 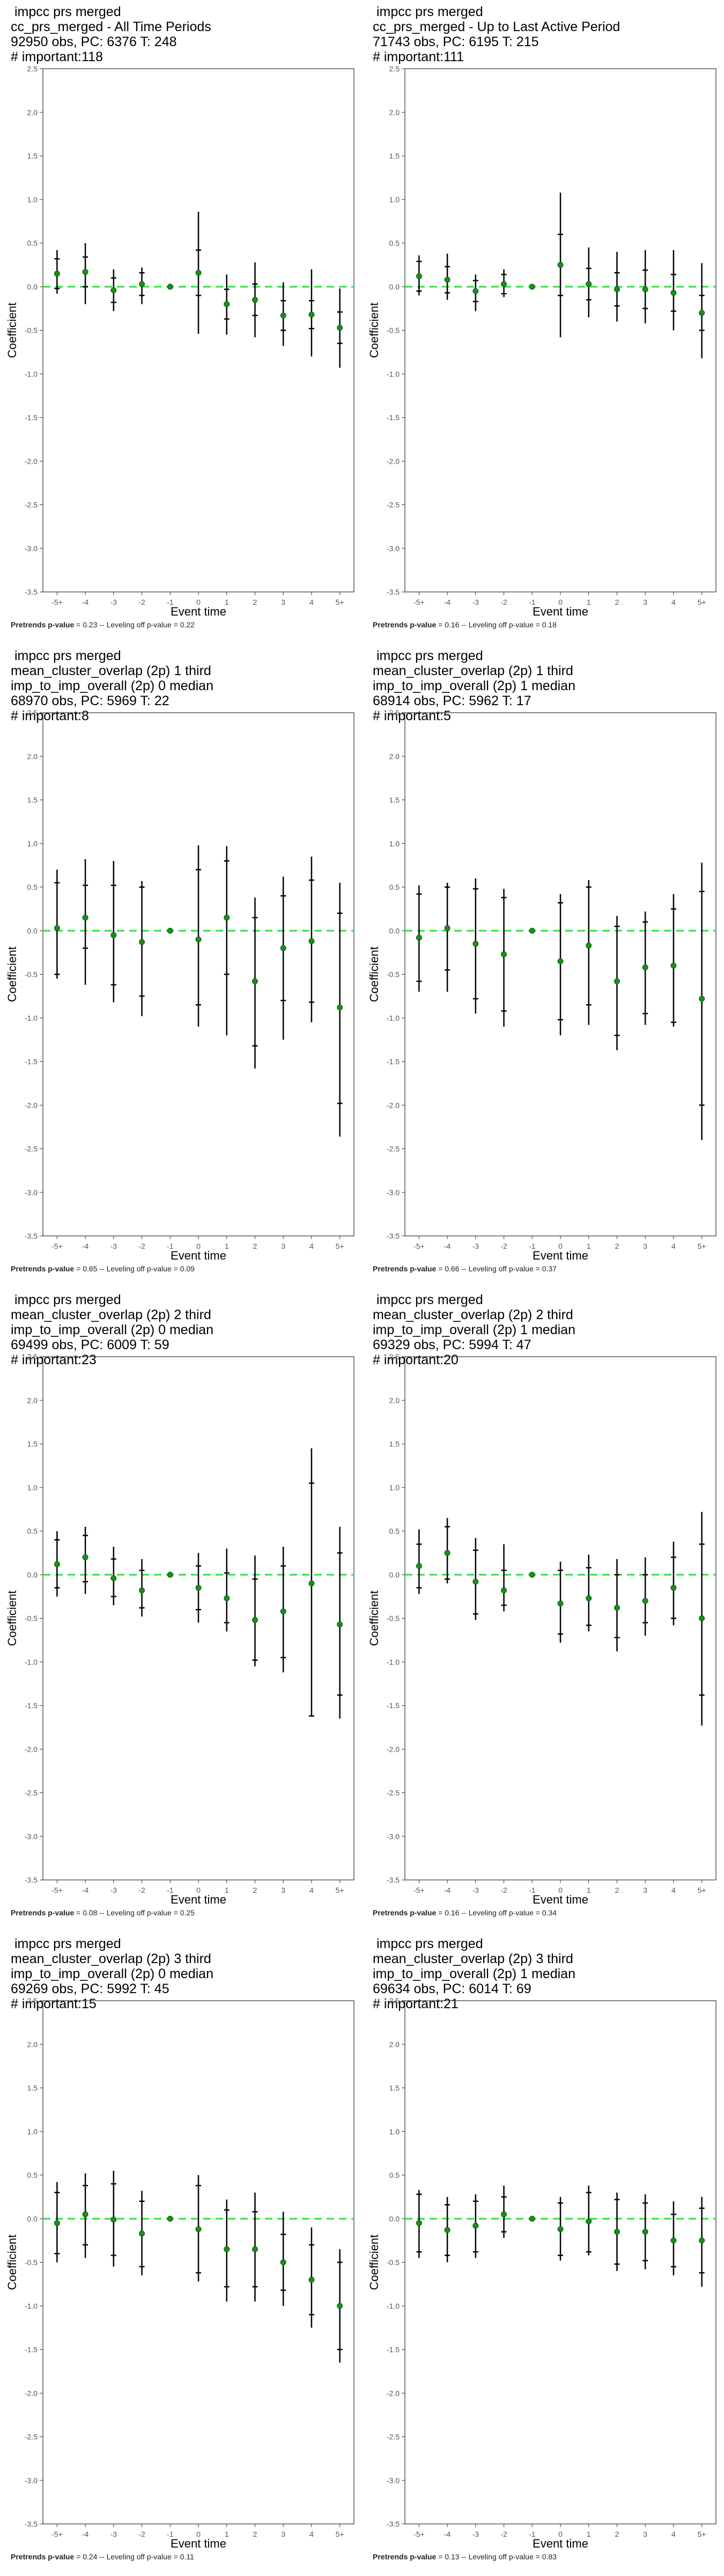 What do you see at coordinates (456, 41) in the screenshot?
I see `panel-title-line: 71743 obs, PC: 6195 T: 215` at bounding box center [456, 41].